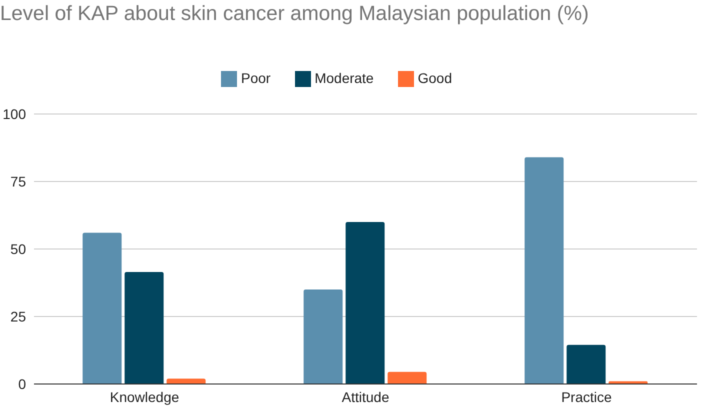 This screenshot has height=414, width=705. I want to click on x-tick-label: Practice, so click(586, 396).